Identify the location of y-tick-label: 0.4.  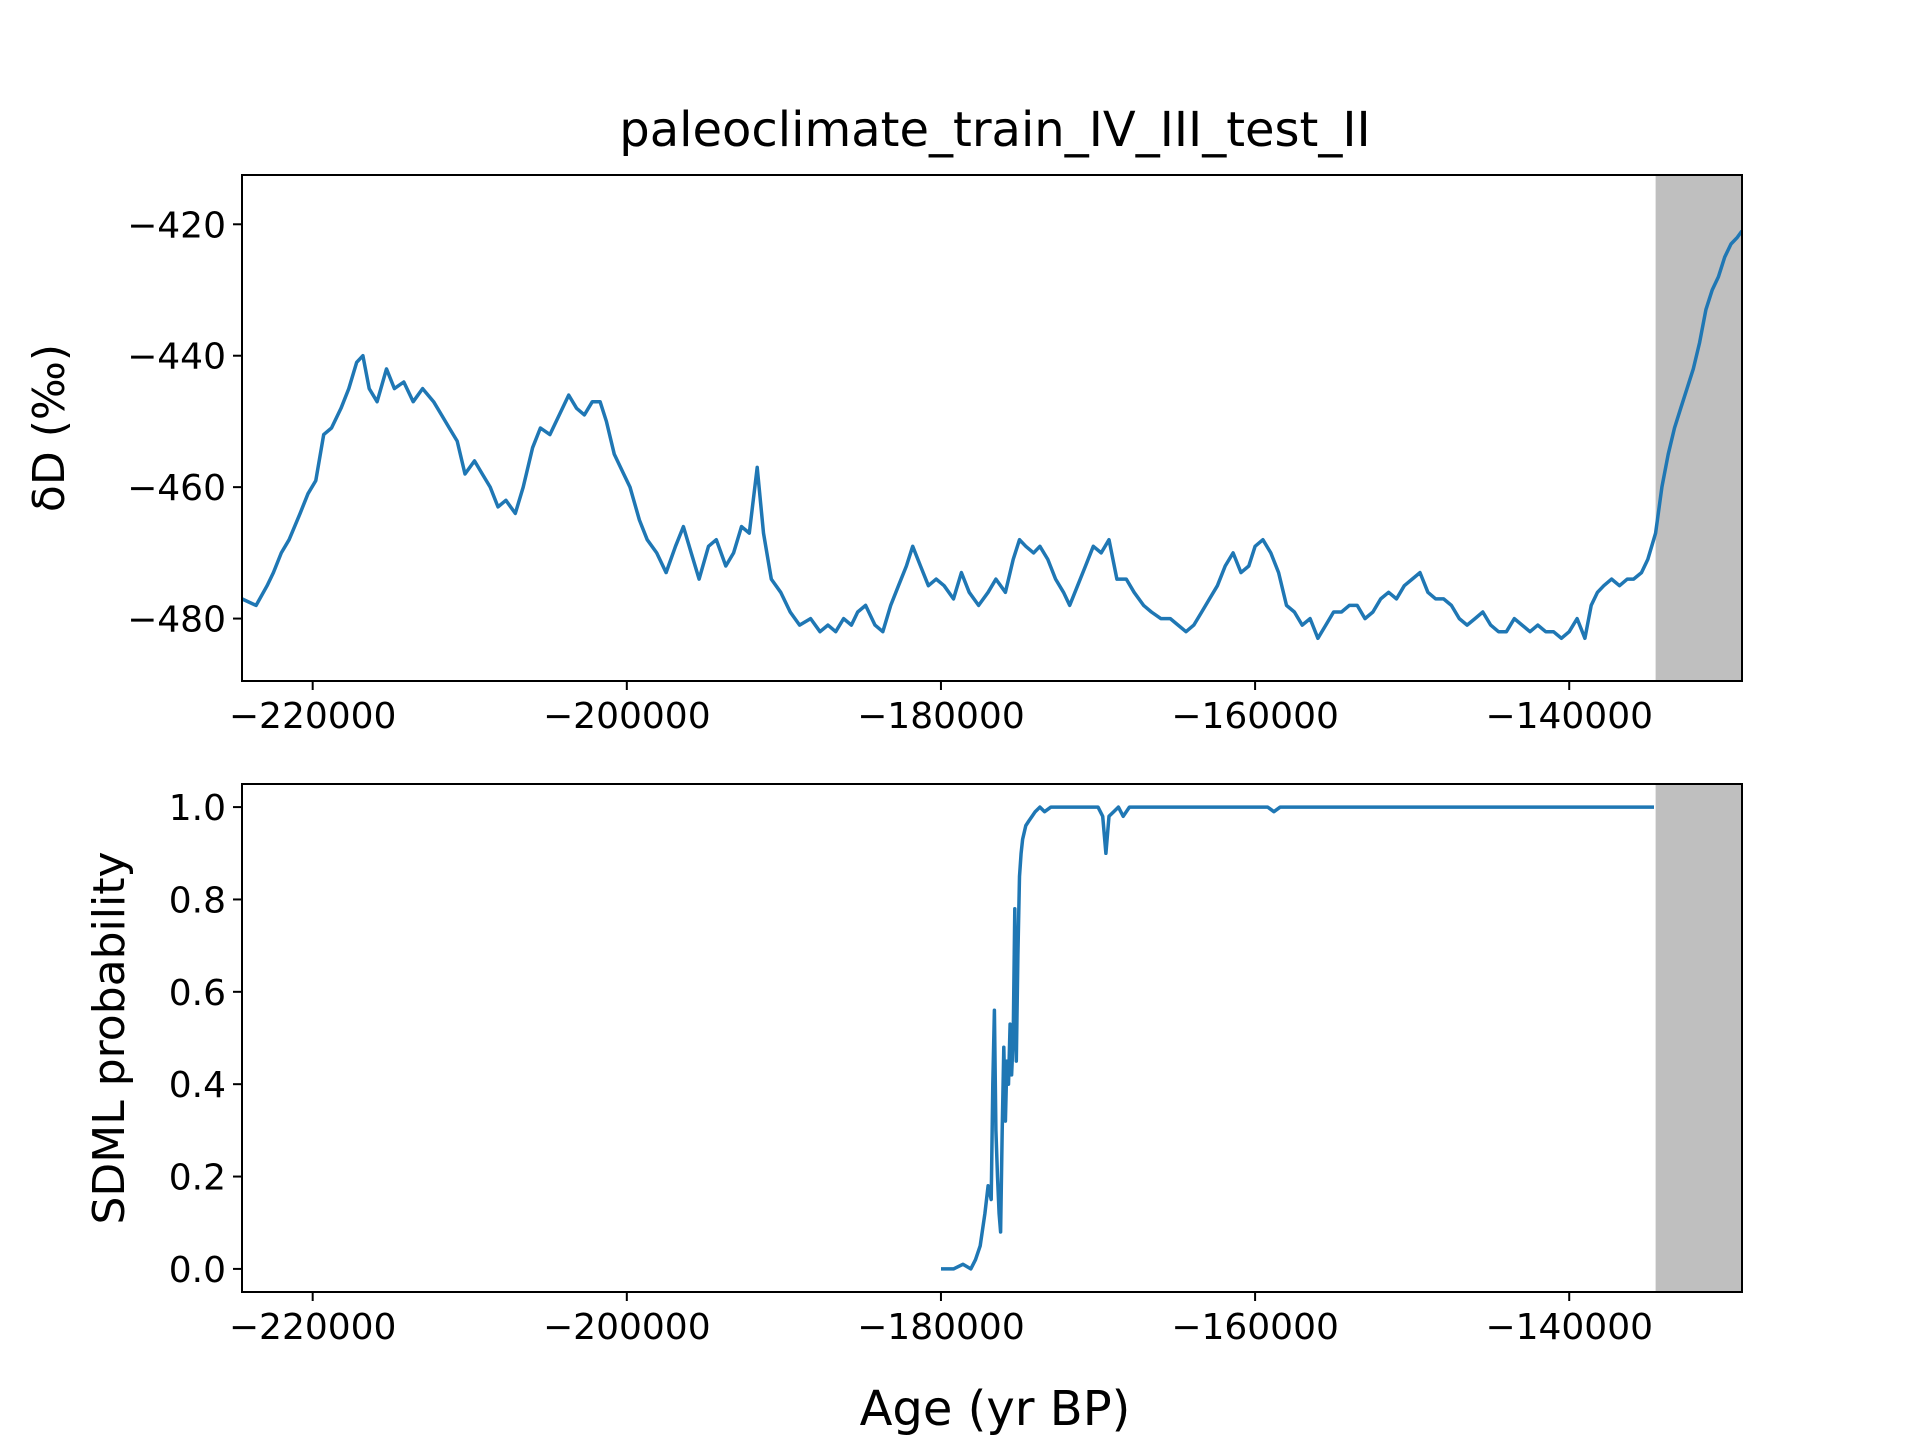
(197, 1085).